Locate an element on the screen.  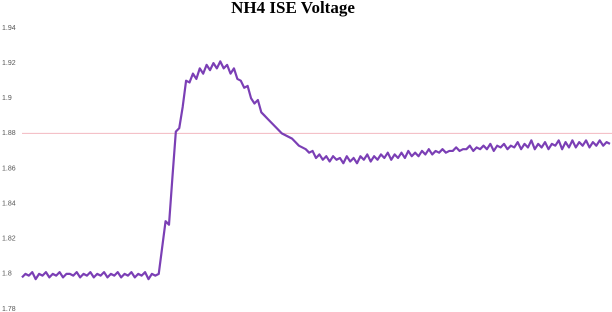
y-tick-label: 1.8 is located at coordinates (7, 274).